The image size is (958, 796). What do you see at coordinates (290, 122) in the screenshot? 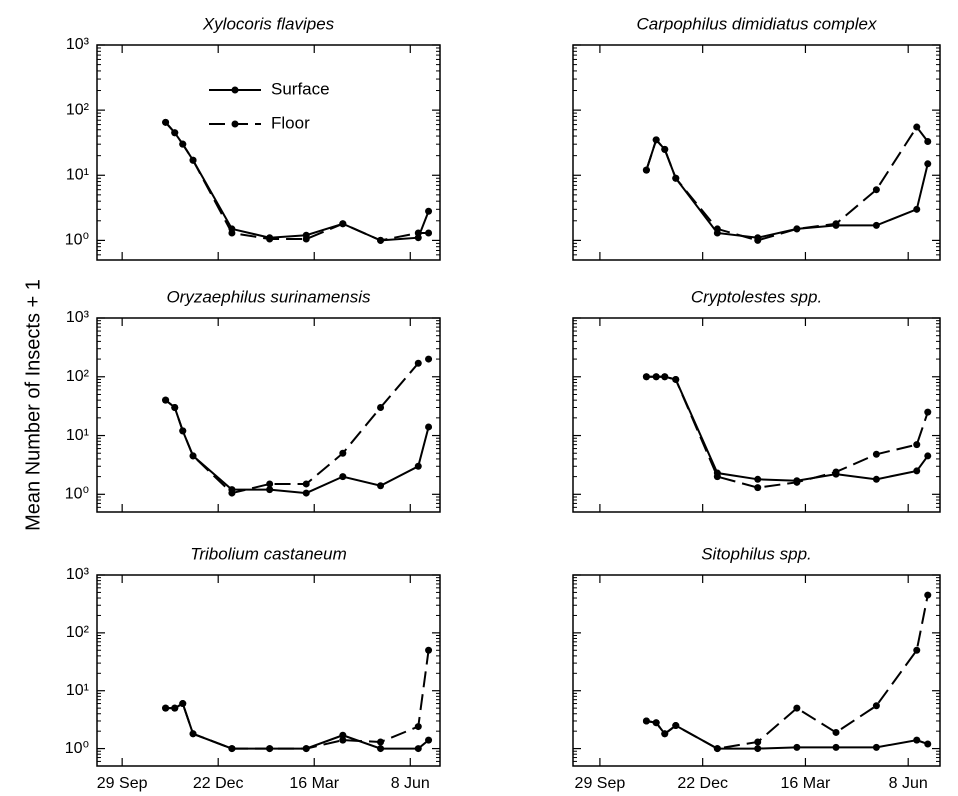
I see `legend-label: Floor` at bounding box center [290, 122].